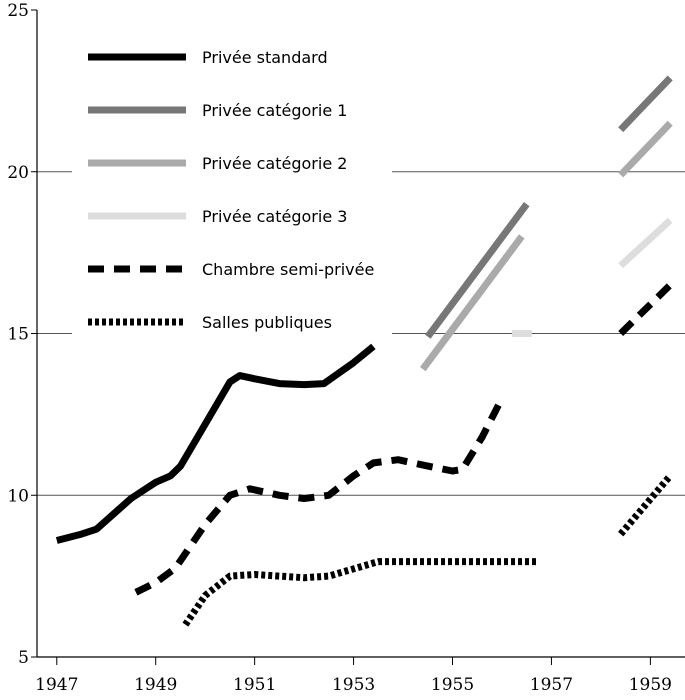  Describe the element at coordinates (155, 685) in the screenshot. I see `x-tick-label: 1949` at that location.